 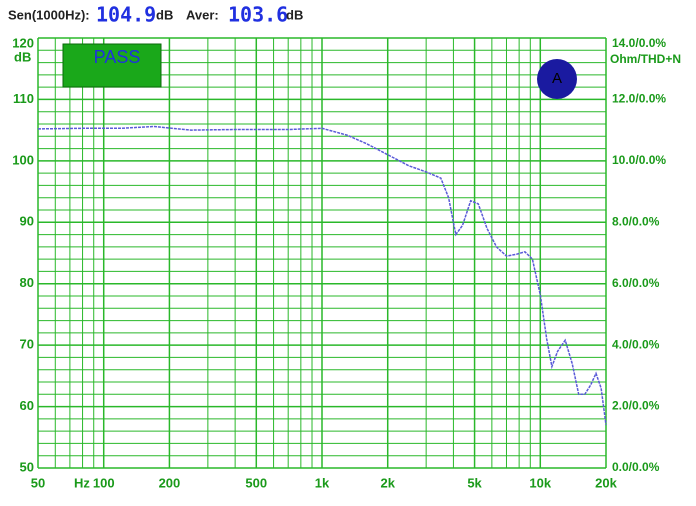 I want to click on sen-unit: dB, so click(x=164, y=14).